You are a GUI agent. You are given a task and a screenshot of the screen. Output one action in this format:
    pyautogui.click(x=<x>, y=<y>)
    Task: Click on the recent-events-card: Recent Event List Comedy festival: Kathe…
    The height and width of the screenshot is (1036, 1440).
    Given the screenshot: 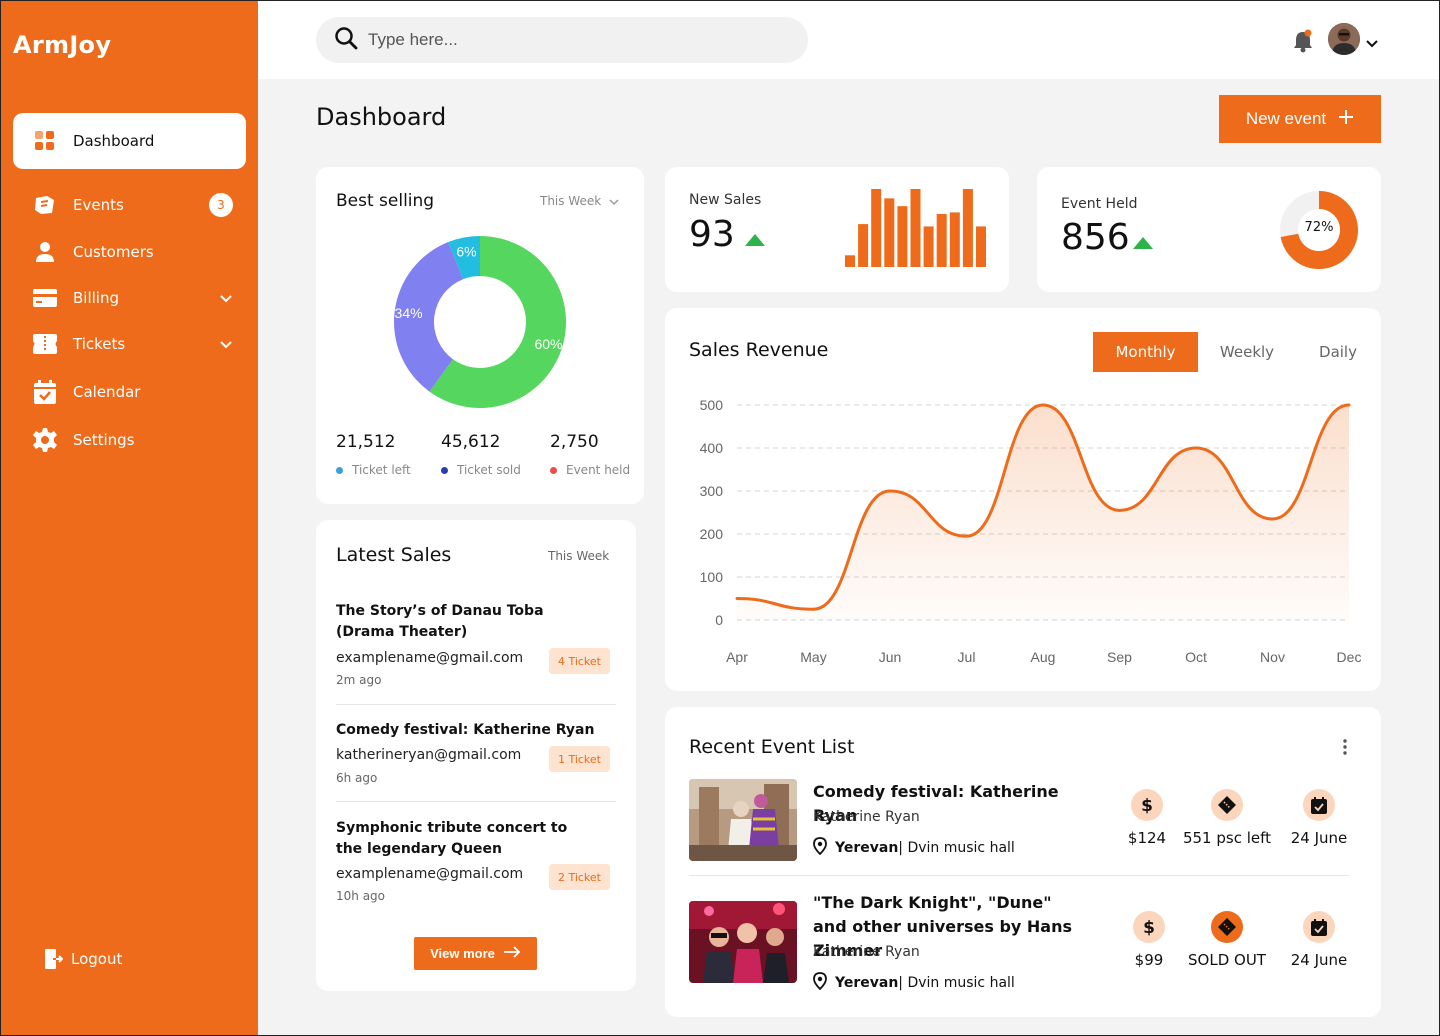 What is the action you would take?
    pyautogui.click(x=1023, y=862)
    